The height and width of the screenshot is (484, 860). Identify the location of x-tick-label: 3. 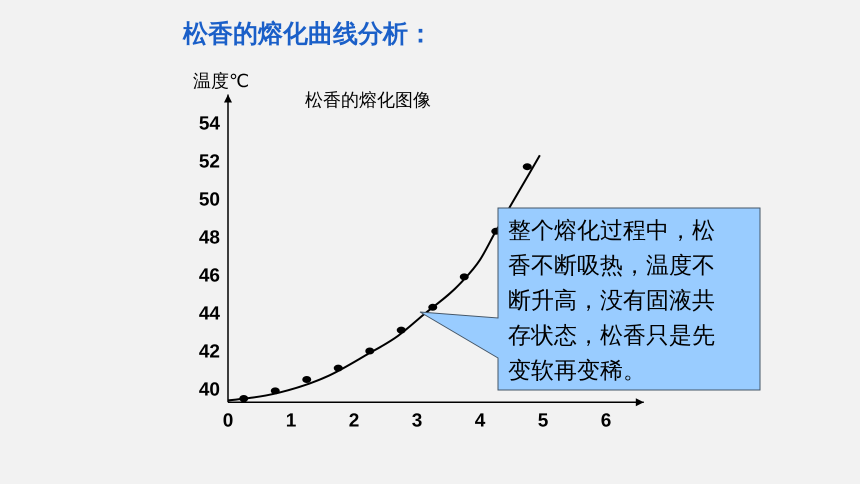
(417, 421).